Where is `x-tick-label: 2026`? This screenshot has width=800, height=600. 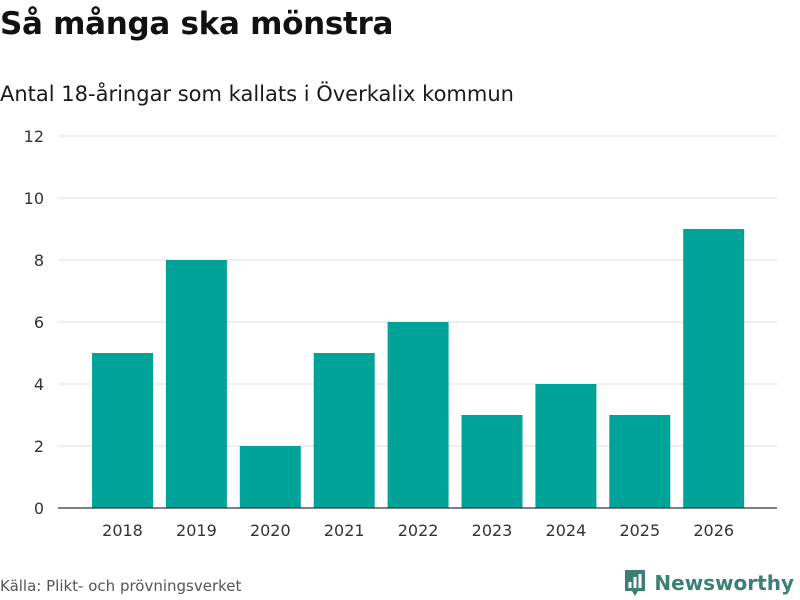 x-tick-label: 2026 is located at coordinates (713, 530).